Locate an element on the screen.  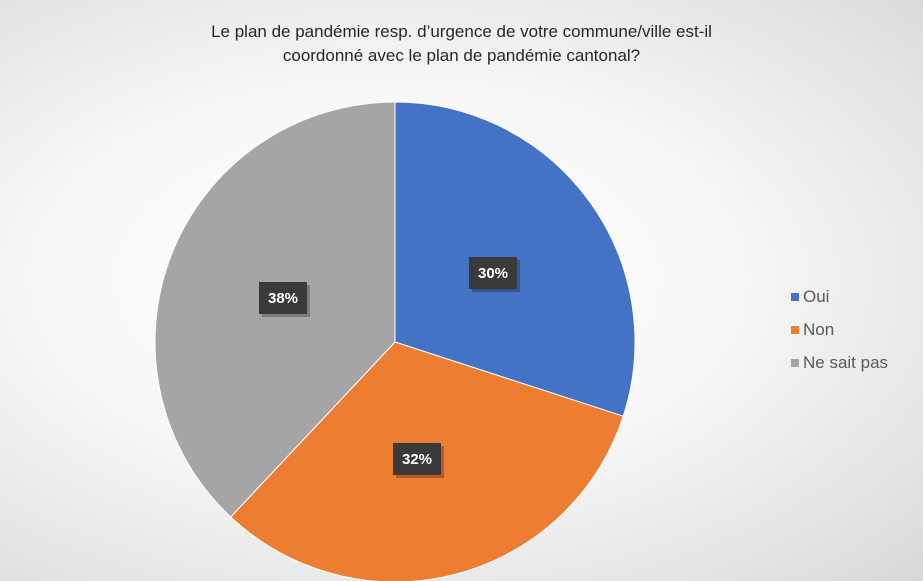
legend: Oui Non Ne sait pas is located at coordinates (839, 333).